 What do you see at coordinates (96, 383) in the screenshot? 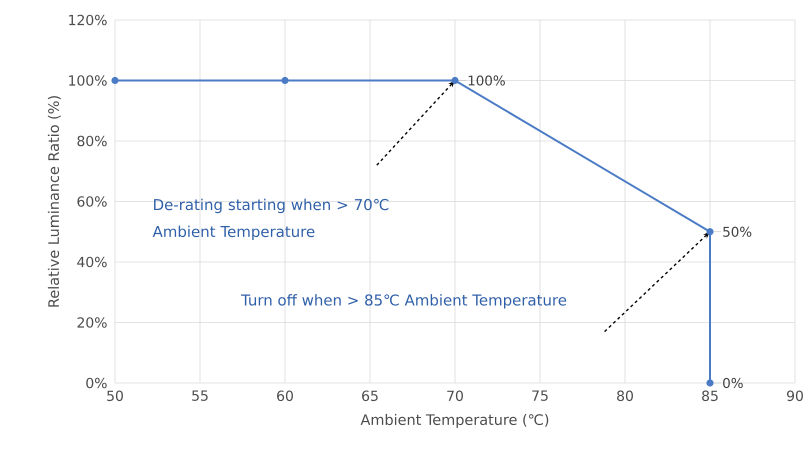
I see `y-tick-label: 0%` at bounding box center [96, 383].